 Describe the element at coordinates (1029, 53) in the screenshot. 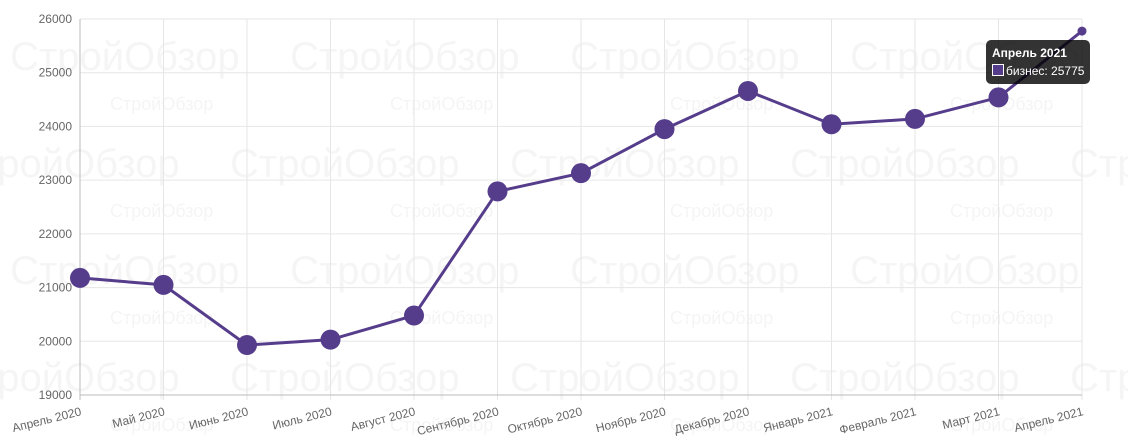

I see `tooltip-title: Апрель 2021` at that location.